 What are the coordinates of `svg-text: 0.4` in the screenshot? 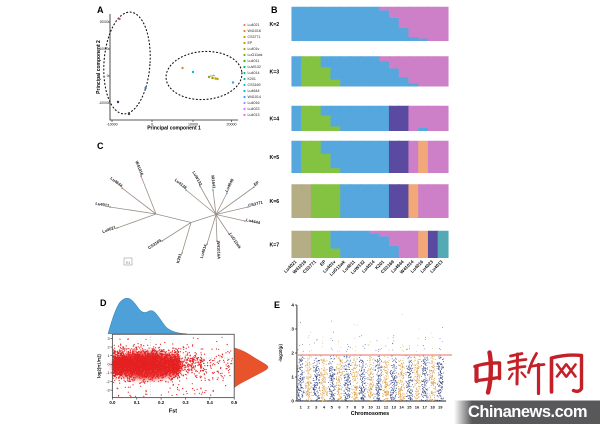 It's located at (210, 402).